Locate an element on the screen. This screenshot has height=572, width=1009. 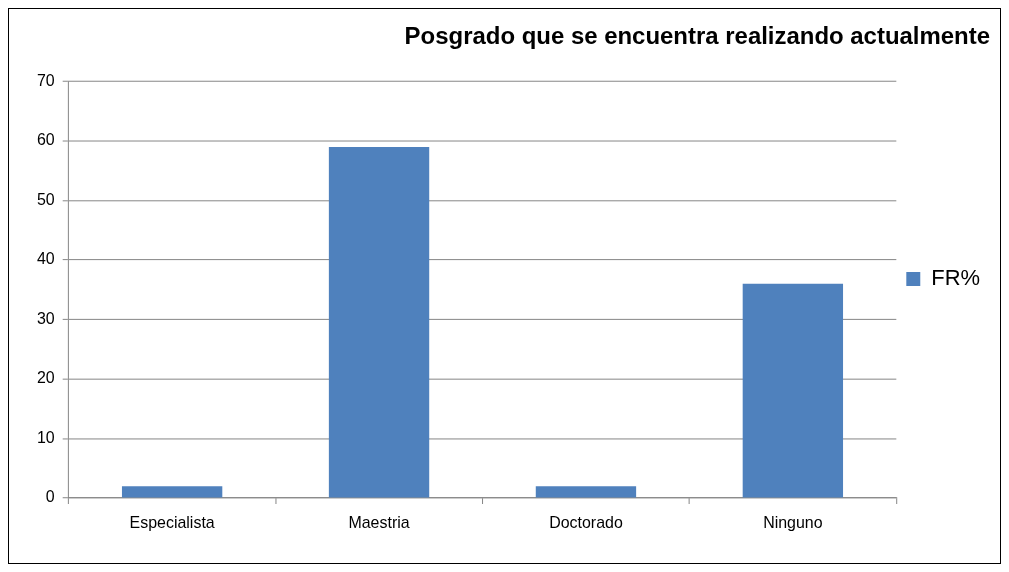
legend-label: FR% is located at coordinates (956, 278).